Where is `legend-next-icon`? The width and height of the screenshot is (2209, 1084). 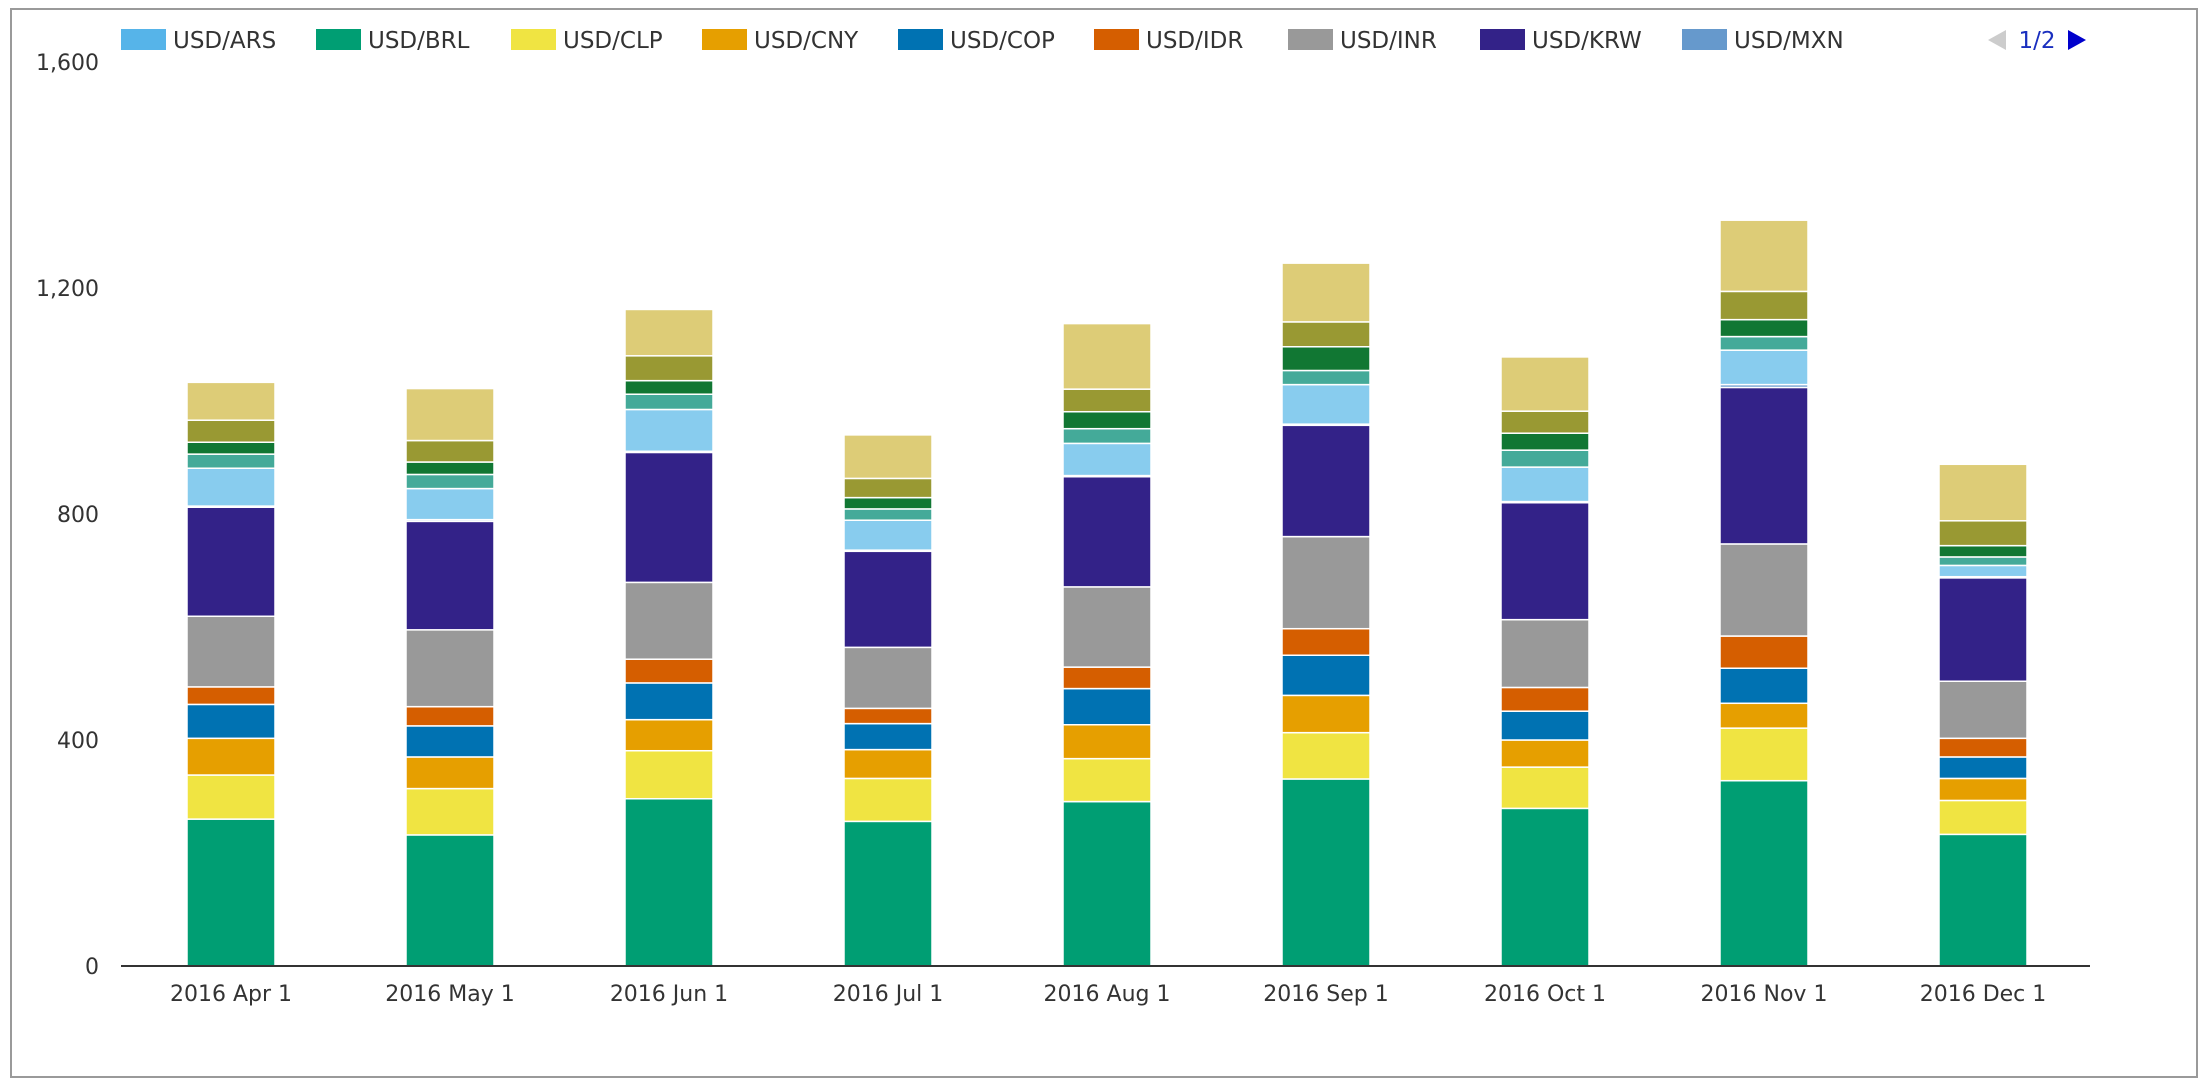 legend-next-icon is located at coordinates (2077, 40).